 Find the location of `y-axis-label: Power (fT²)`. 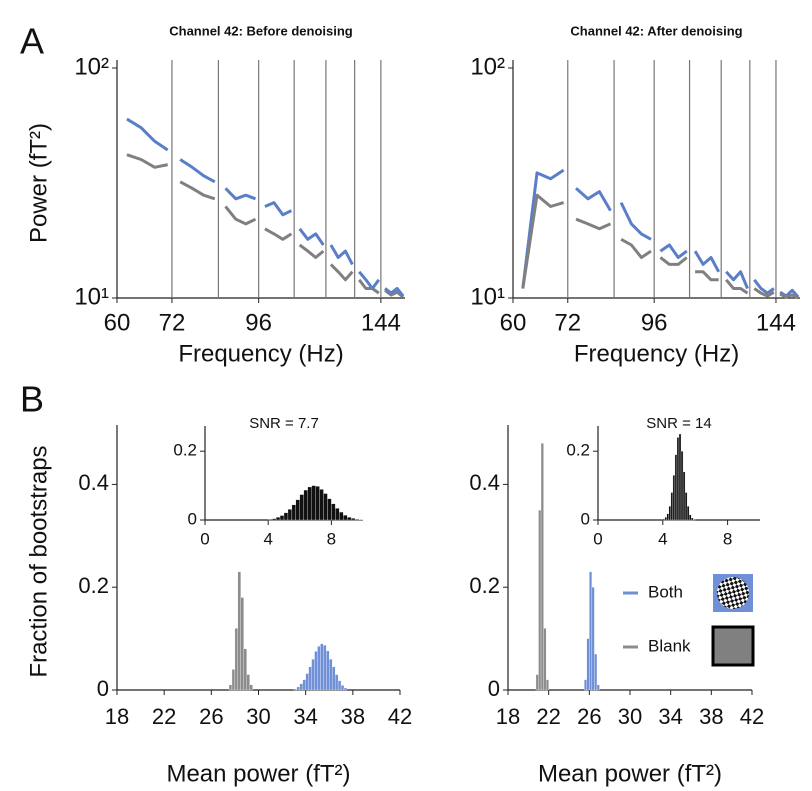

y-axis-label: Power (fT²) is located at coordinates (38, 183).